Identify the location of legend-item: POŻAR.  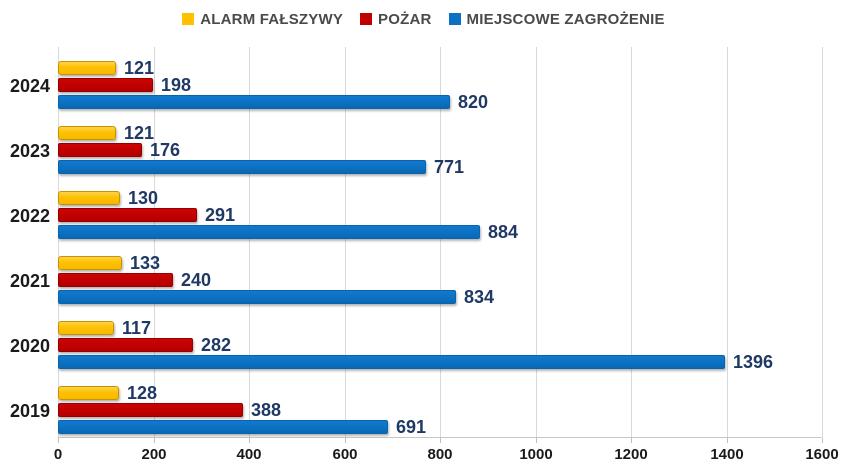
(396, 19).